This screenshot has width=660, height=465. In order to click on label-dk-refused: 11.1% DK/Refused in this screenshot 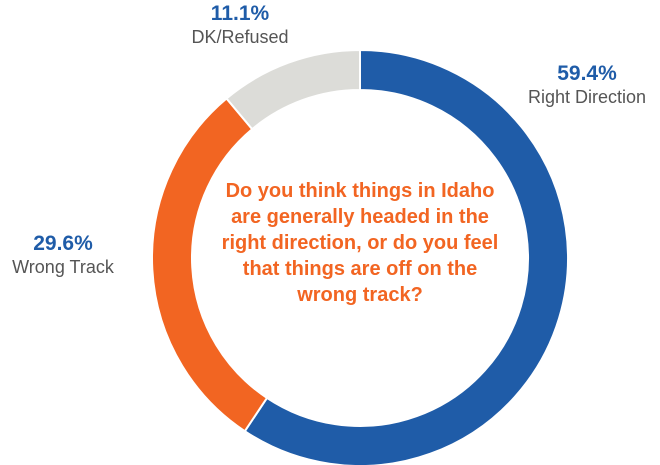, I will do `click(240, 25)`.